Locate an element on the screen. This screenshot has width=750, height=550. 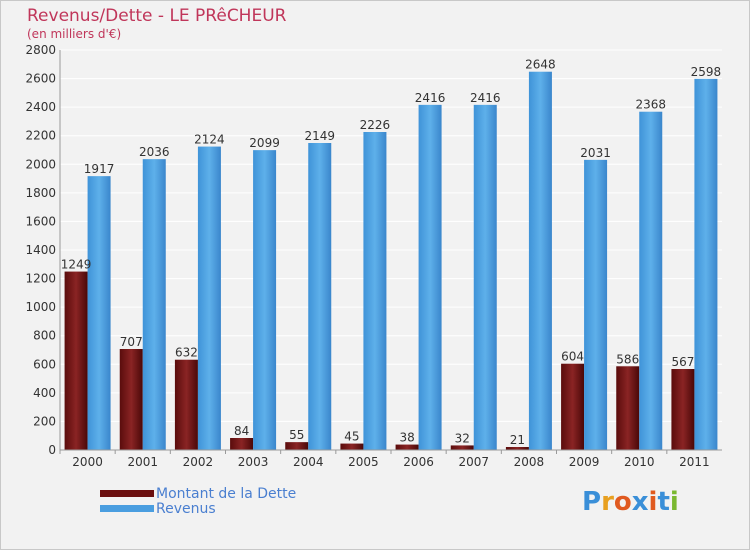
x-tick-label: 2006 is located at coordinates (418, 462).